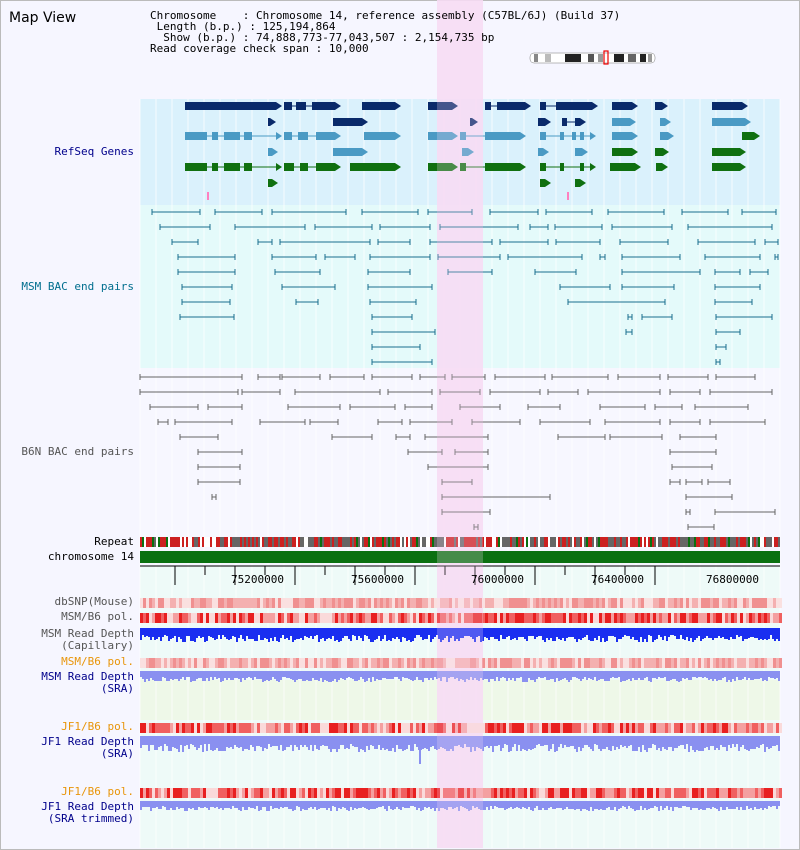 Image resolution: width=800 pixels, height=850 pixels. Describe the element at coordinates (67, 640) in the screenshot. I see `track-label-msm-depth-capillary: MSM Read Depth (Capillary)` at that location.